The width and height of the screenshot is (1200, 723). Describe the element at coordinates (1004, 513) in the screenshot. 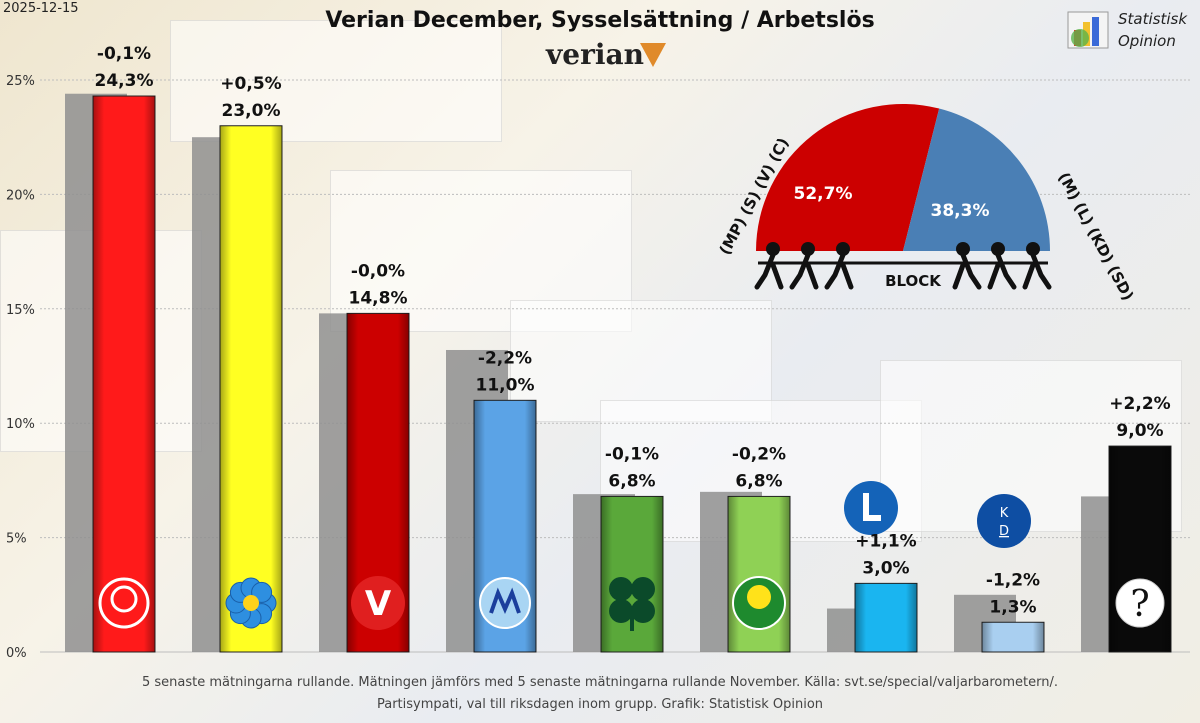

I see `kd-letter-k: K` at that location.